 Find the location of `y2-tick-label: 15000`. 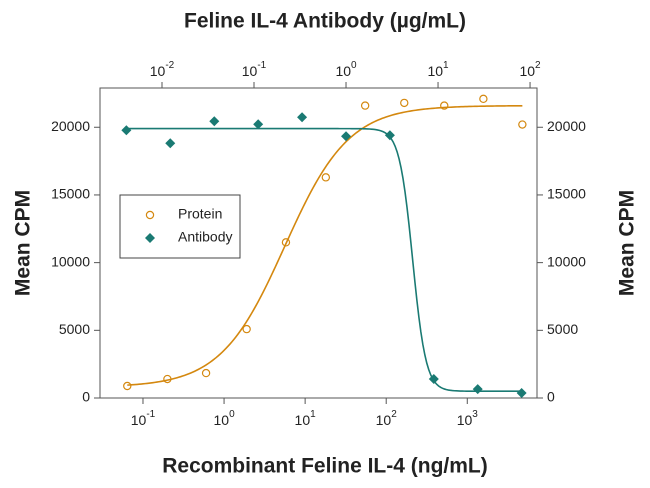

y2-tick-label: 15000 is located at coordinates (566, 194).